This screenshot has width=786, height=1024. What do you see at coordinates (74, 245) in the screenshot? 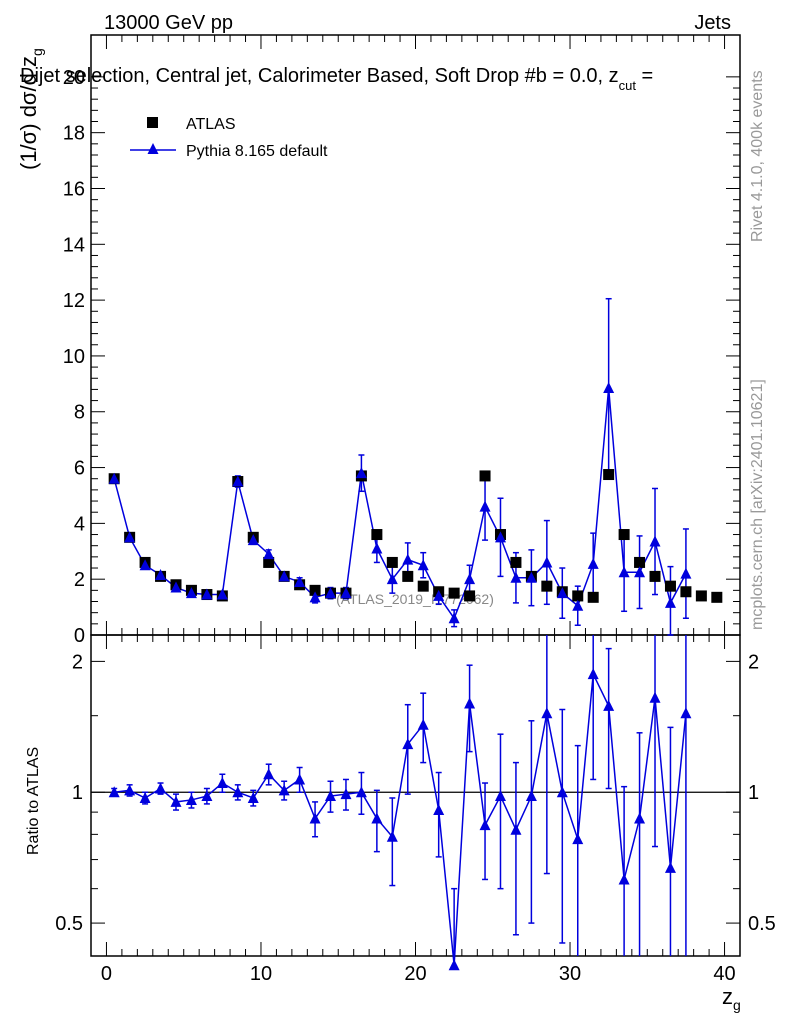
I see `main-ytick-label: 14` at bounding box center [74, 245].